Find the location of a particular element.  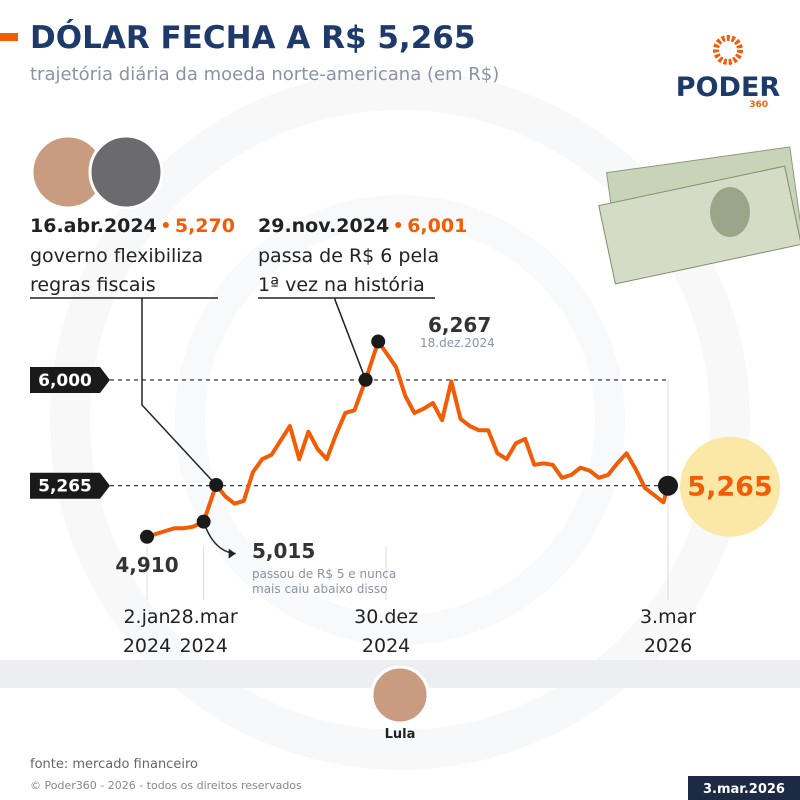

photos is located at coordinates (97, 172).